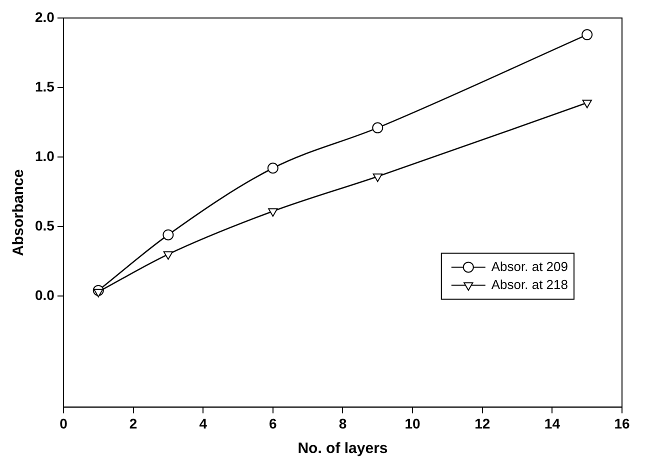 This screenshot has width=646, height=462. I want to click on y-tick-label: 0.5, so click(44, 225).